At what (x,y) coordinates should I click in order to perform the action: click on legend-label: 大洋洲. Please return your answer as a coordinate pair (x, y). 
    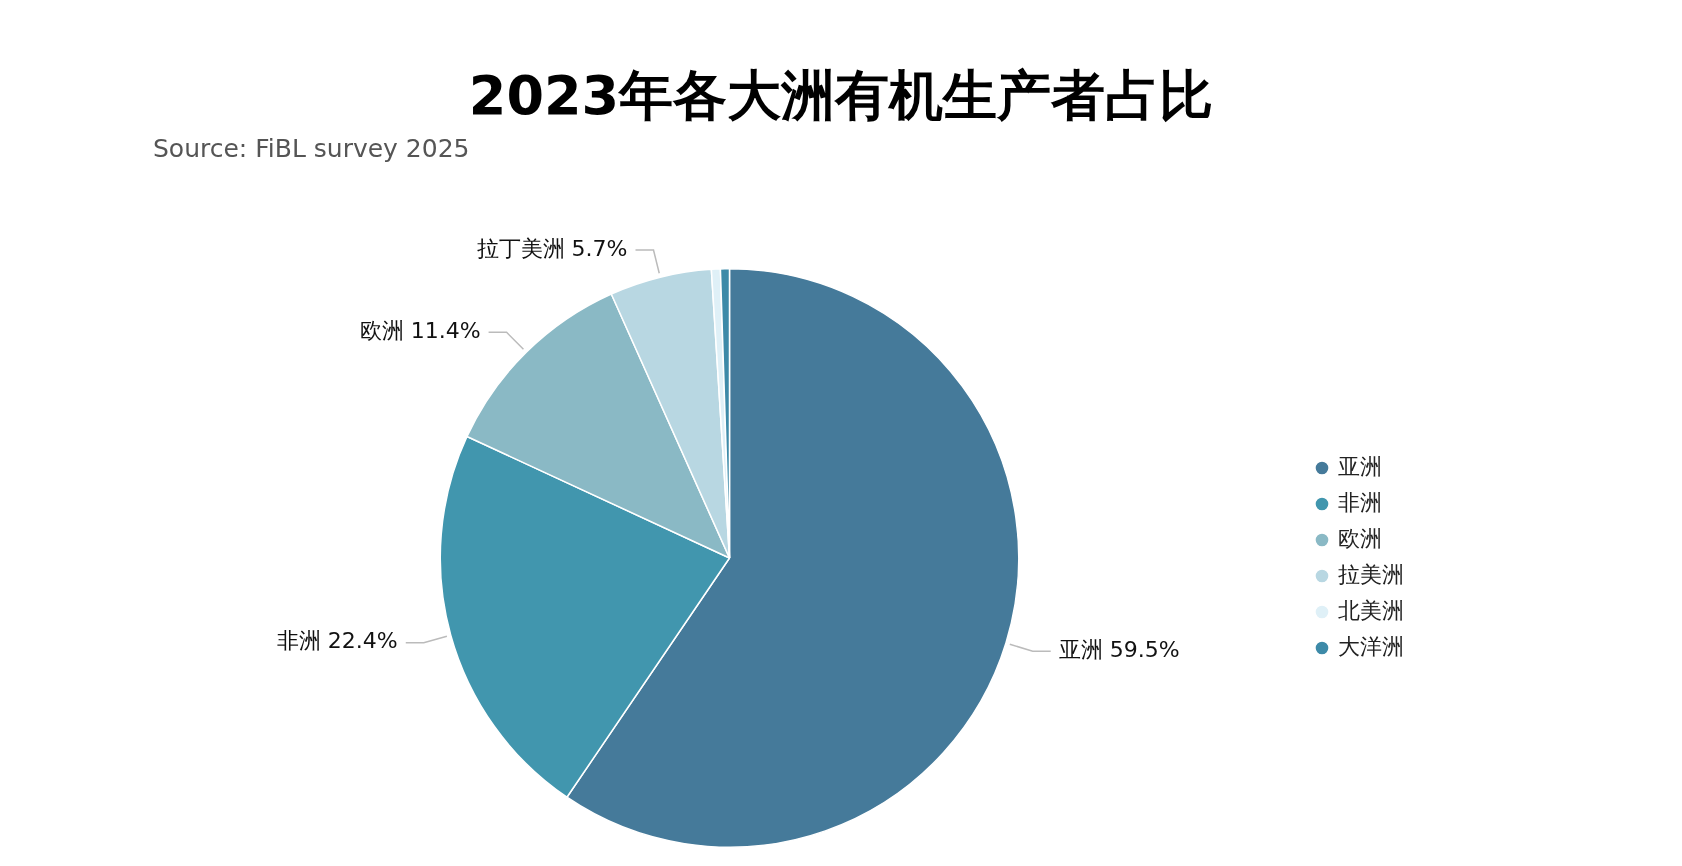
    Looking at the image, I should click on (1371, 646).